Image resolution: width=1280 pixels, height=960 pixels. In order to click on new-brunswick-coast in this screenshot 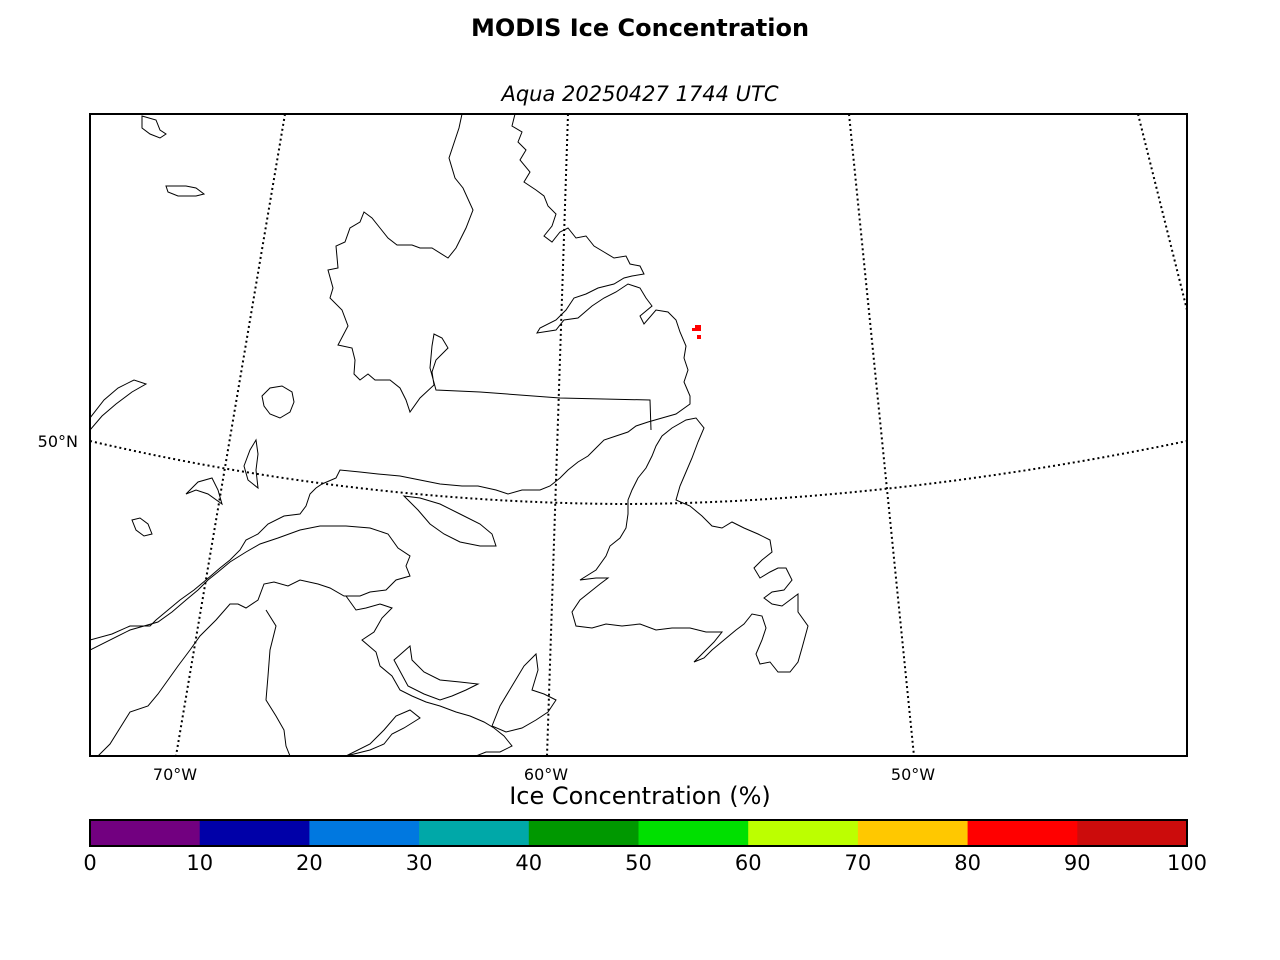, I will do `click(278, 682)`.